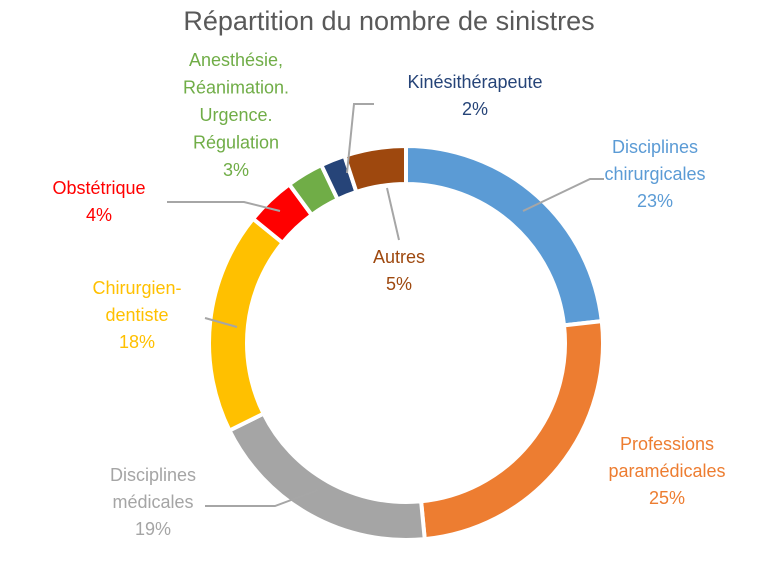  I want to click on data-label-para: Professions paramédicales 25%, so click(666, 471).